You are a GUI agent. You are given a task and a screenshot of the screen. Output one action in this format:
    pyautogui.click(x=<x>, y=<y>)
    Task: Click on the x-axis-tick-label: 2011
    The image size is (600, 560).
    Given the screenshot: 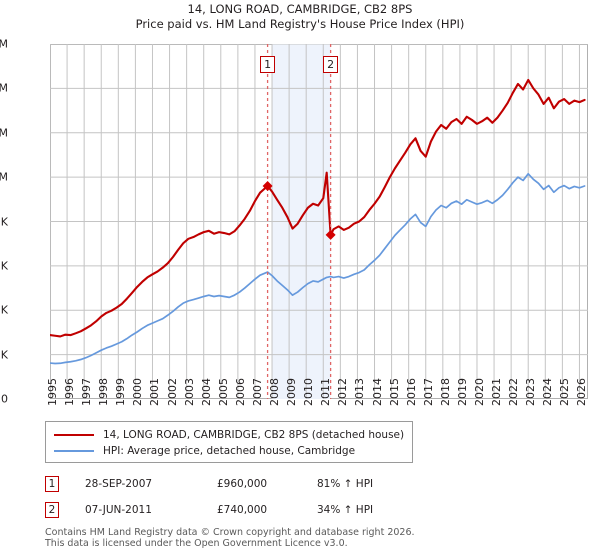 What is the action you would take?
    pyautogui.click(x=326, y=392)
    